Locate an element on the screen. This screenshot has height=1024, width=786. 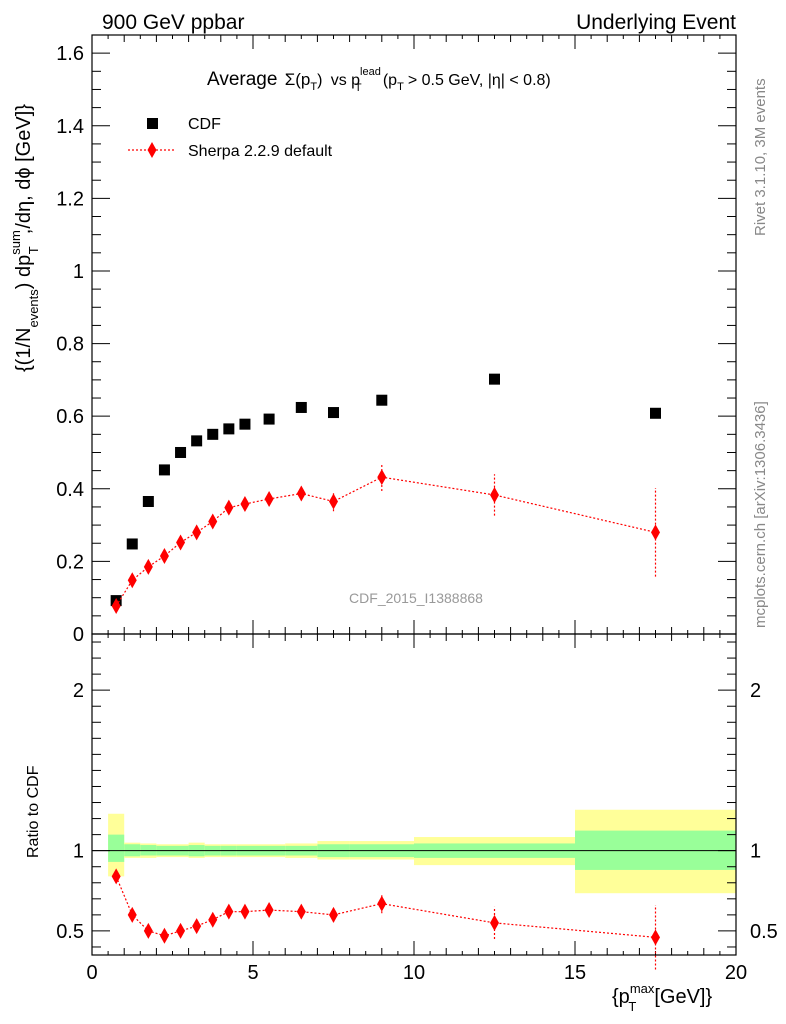
y-tick-label: 0.8 is located at coordinates (70, 345).